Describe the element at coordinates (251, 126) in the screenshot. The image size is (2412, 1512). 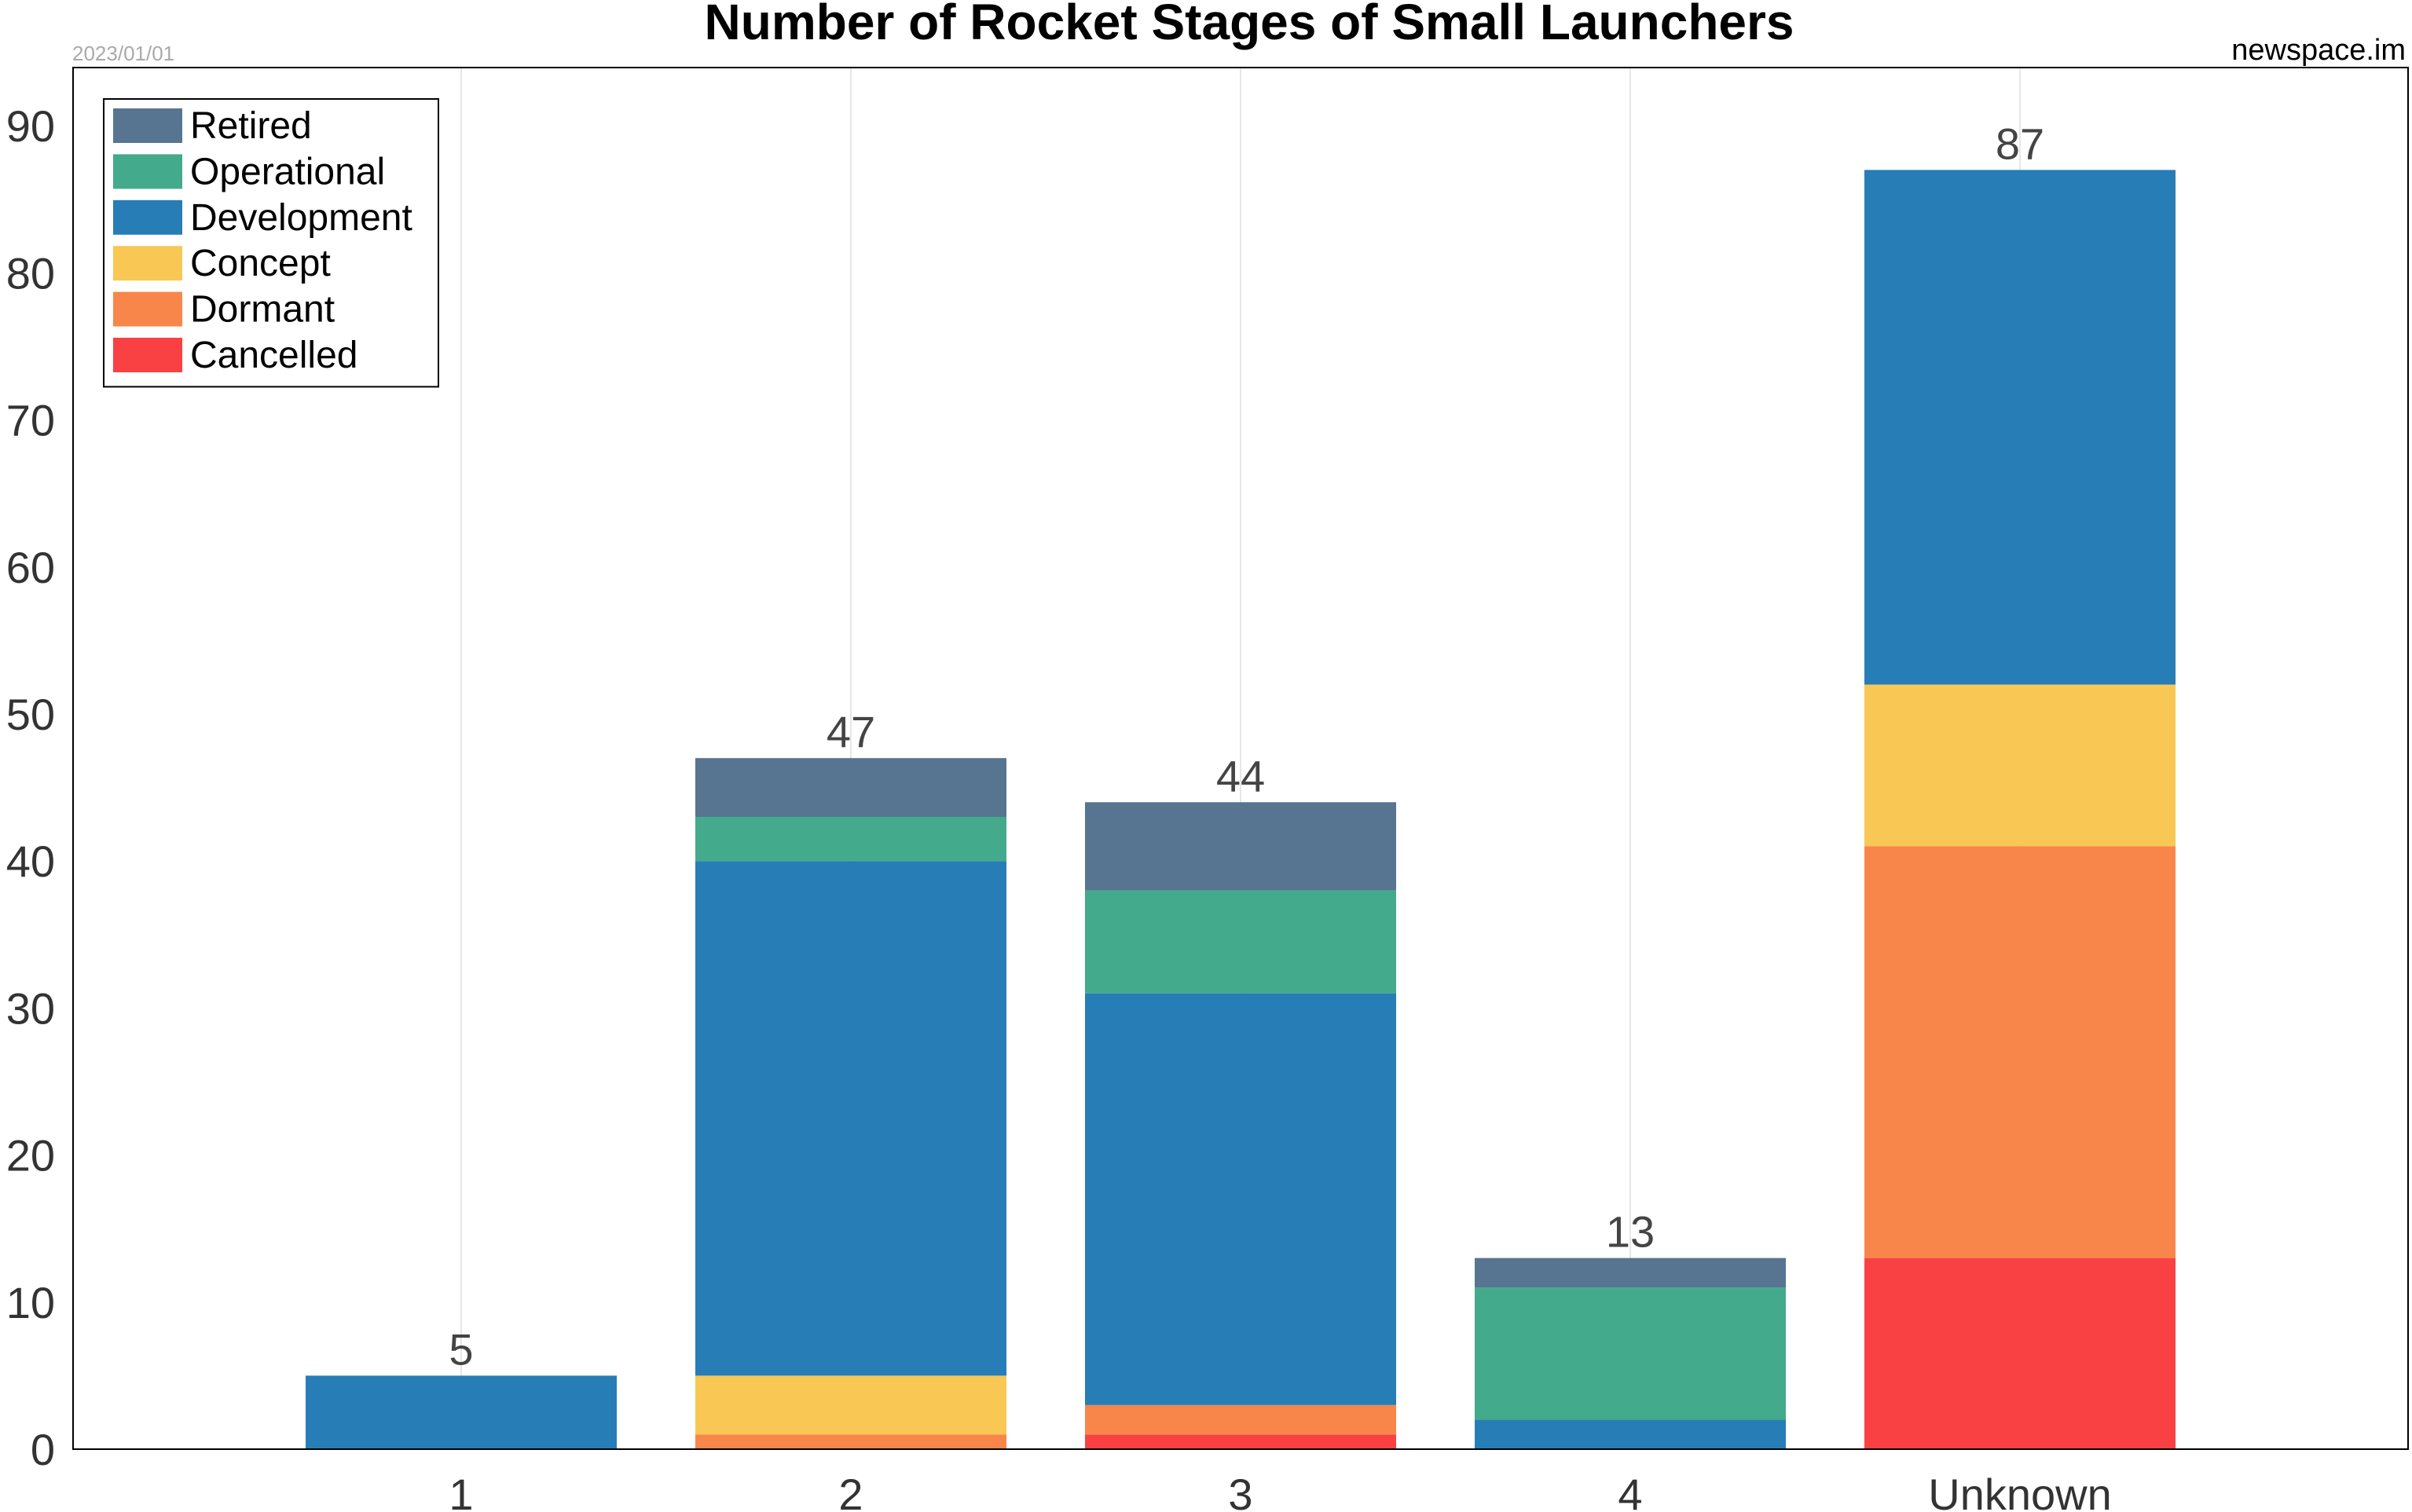
I see `legend-label-retired: Retired` at that location.